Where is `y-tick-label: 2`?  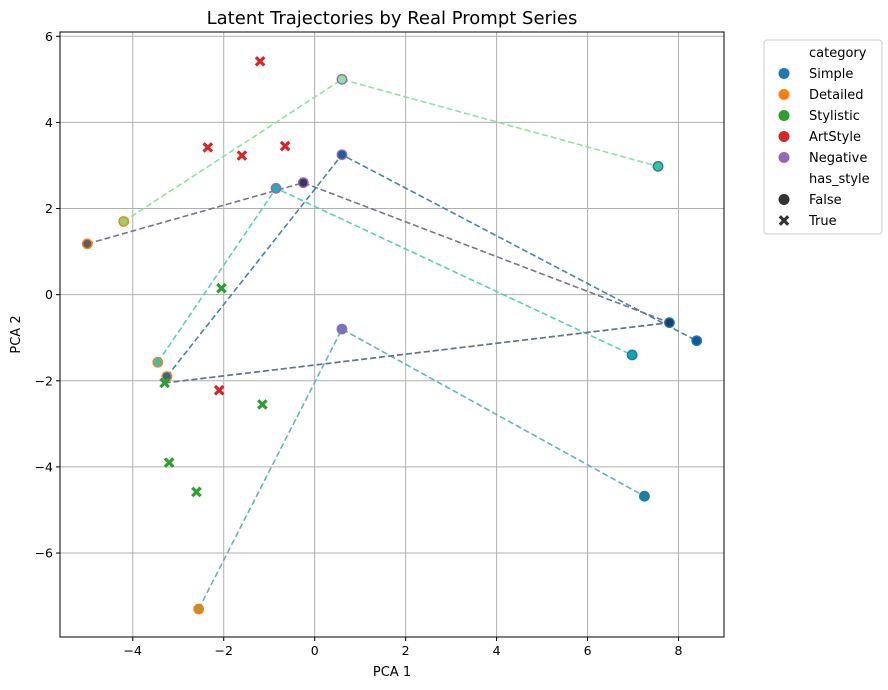
y-tick-label: 2 is located at coordinates (49, 208).